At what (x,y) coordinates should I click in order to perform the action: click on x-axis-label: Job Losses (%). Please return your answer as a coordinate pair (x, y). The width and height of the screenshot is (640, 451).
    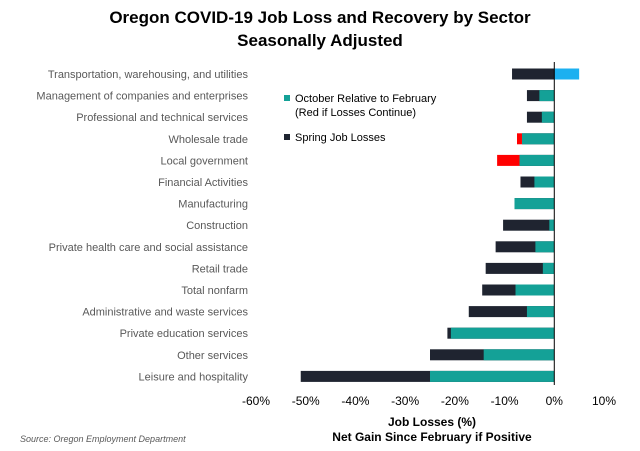
    Looking at the image, I should click on (432, 422).